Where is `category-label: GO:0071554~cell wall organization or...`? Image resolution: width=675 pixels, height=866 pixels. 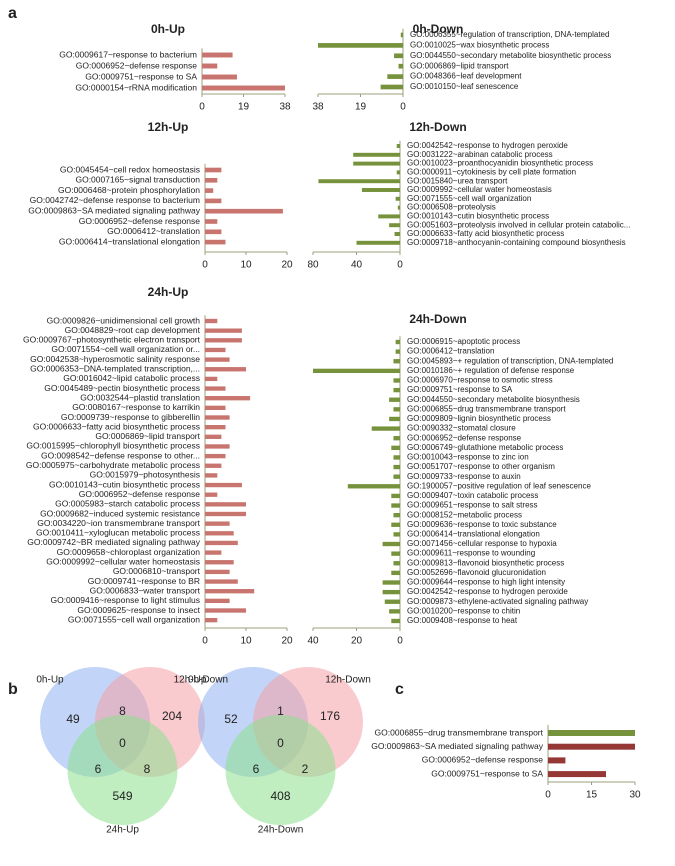
category-label: GO:0071554~cell wall organization or... is located at coordinates (125, 349).